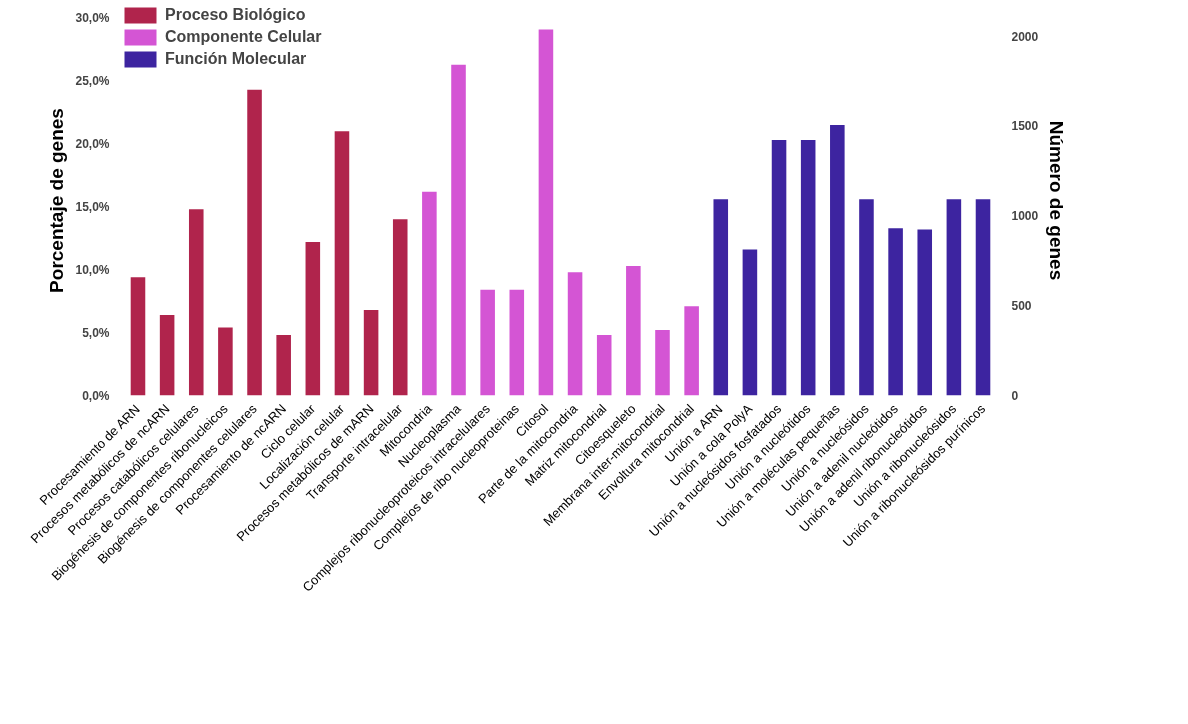 The image size is (1188, 724). What do you see at coordinates (1025, 216) in the screenshot?
I see `y2-tick-label: 1000` at bounding box center [1025, 216].